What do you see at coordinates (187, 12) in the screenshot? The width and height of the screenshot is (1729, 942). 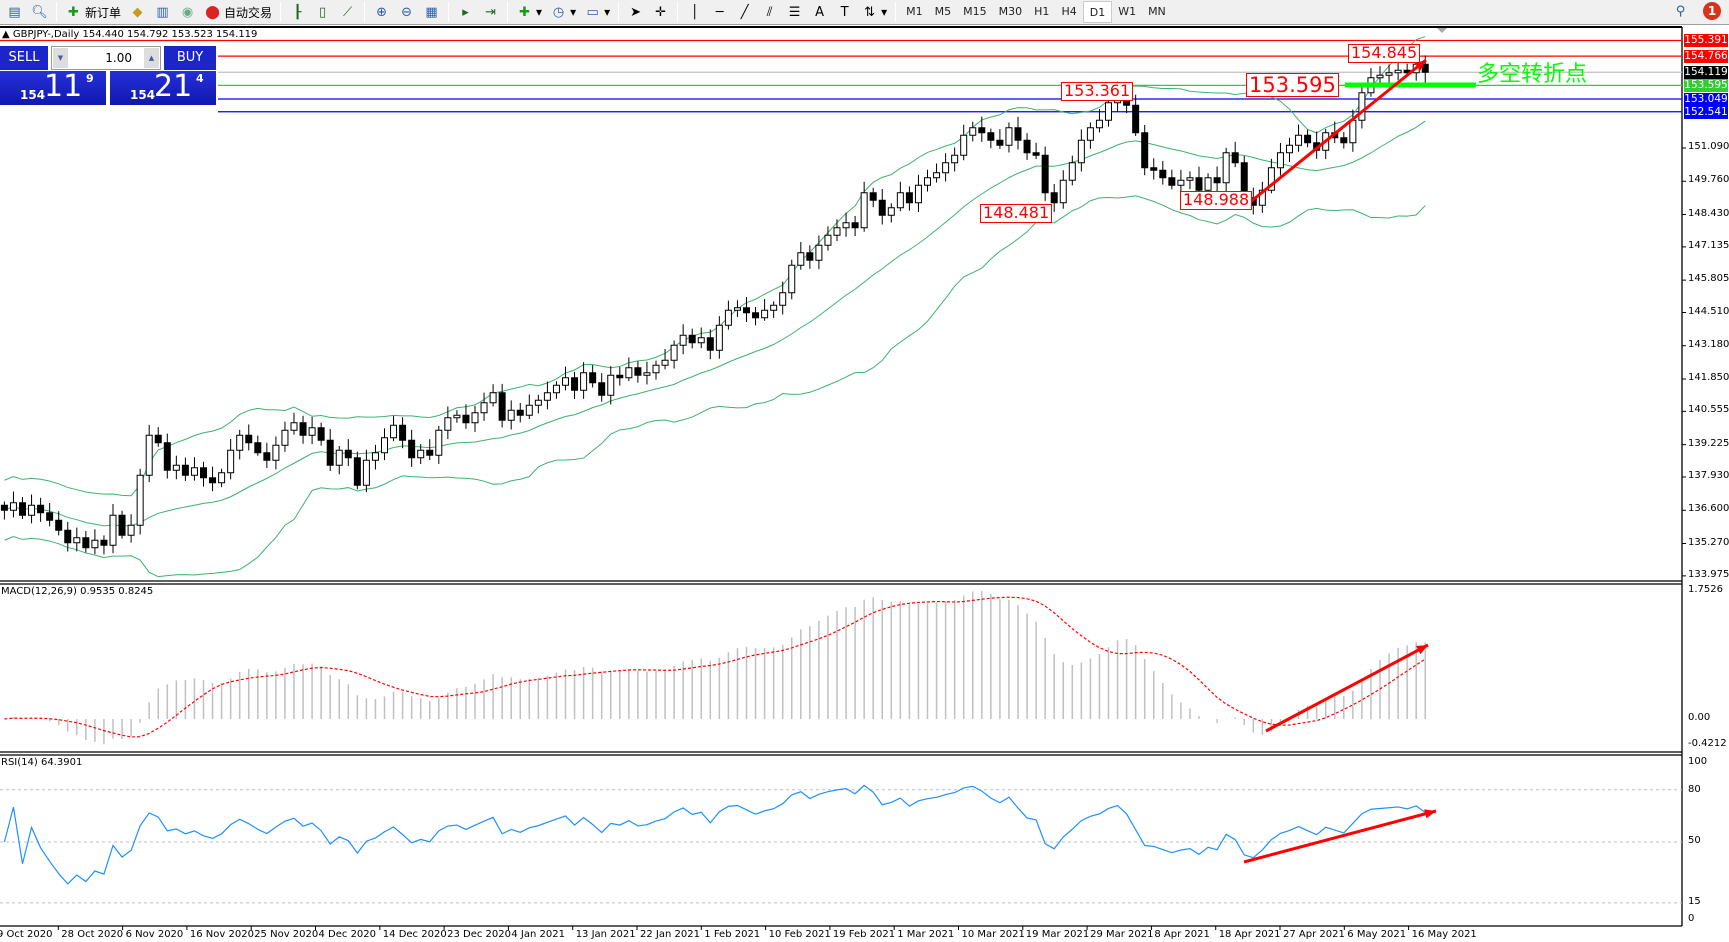 I see `signals-button: ◉` at bounding box center [187, 12].